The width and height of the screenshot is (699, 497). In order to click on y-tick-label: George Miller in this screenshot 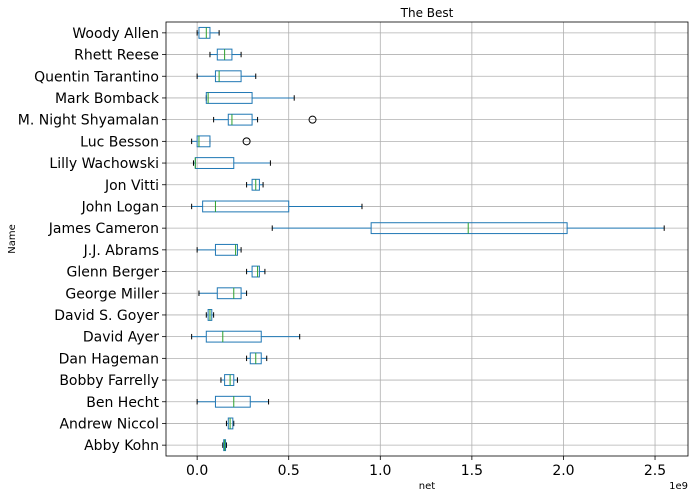, I will do `click(112, 294)`.